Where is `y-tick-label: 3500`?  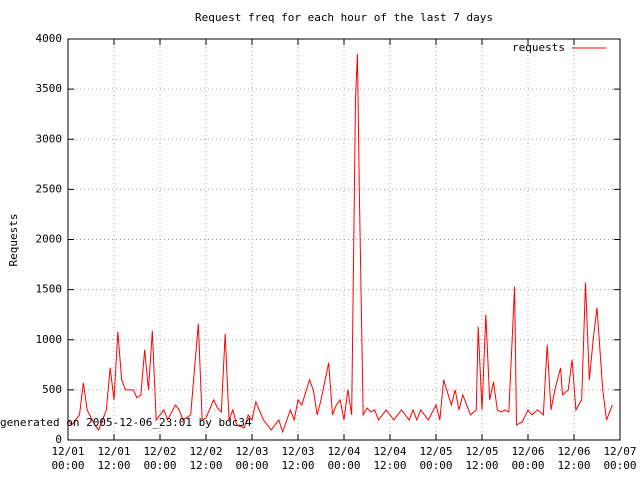
y-tick-label: 3500 is located at coordinates (49, 88).